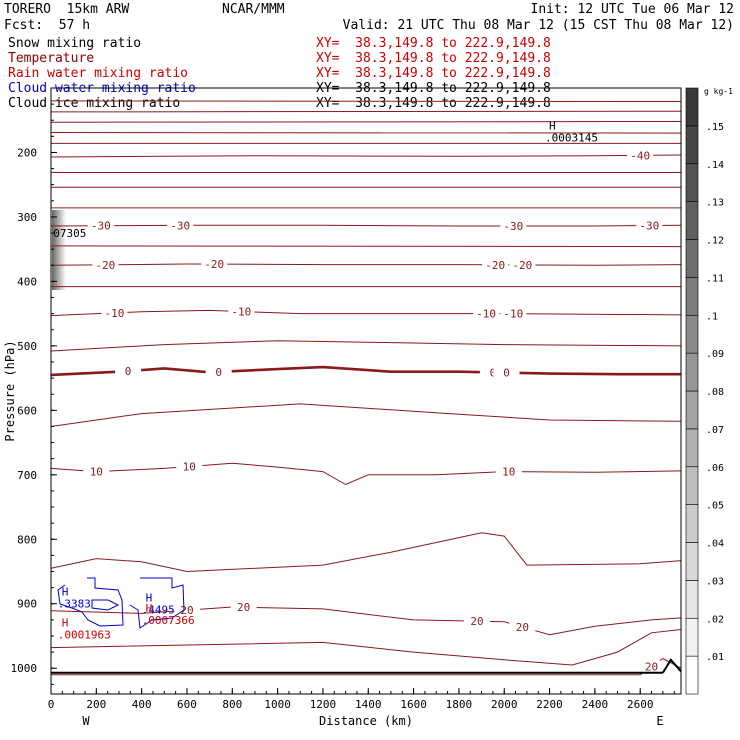  Describe the element at coordinates (571, 138) in the screenshot. I see `extremum-value: .0003145` at that location.